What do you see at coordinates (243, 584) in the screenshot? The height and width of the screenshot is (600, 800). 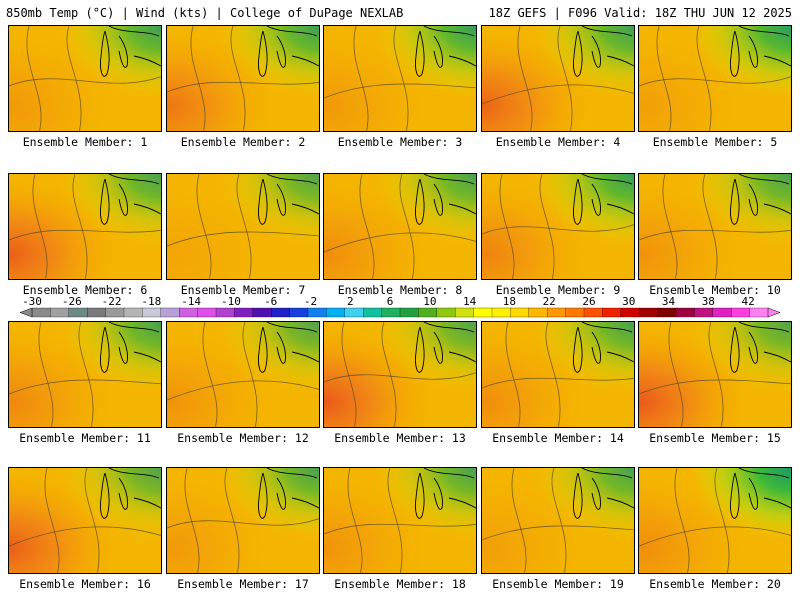 I see `ensemble-member-label: Ensemble Member: 17` at bounding box center [243, 584].